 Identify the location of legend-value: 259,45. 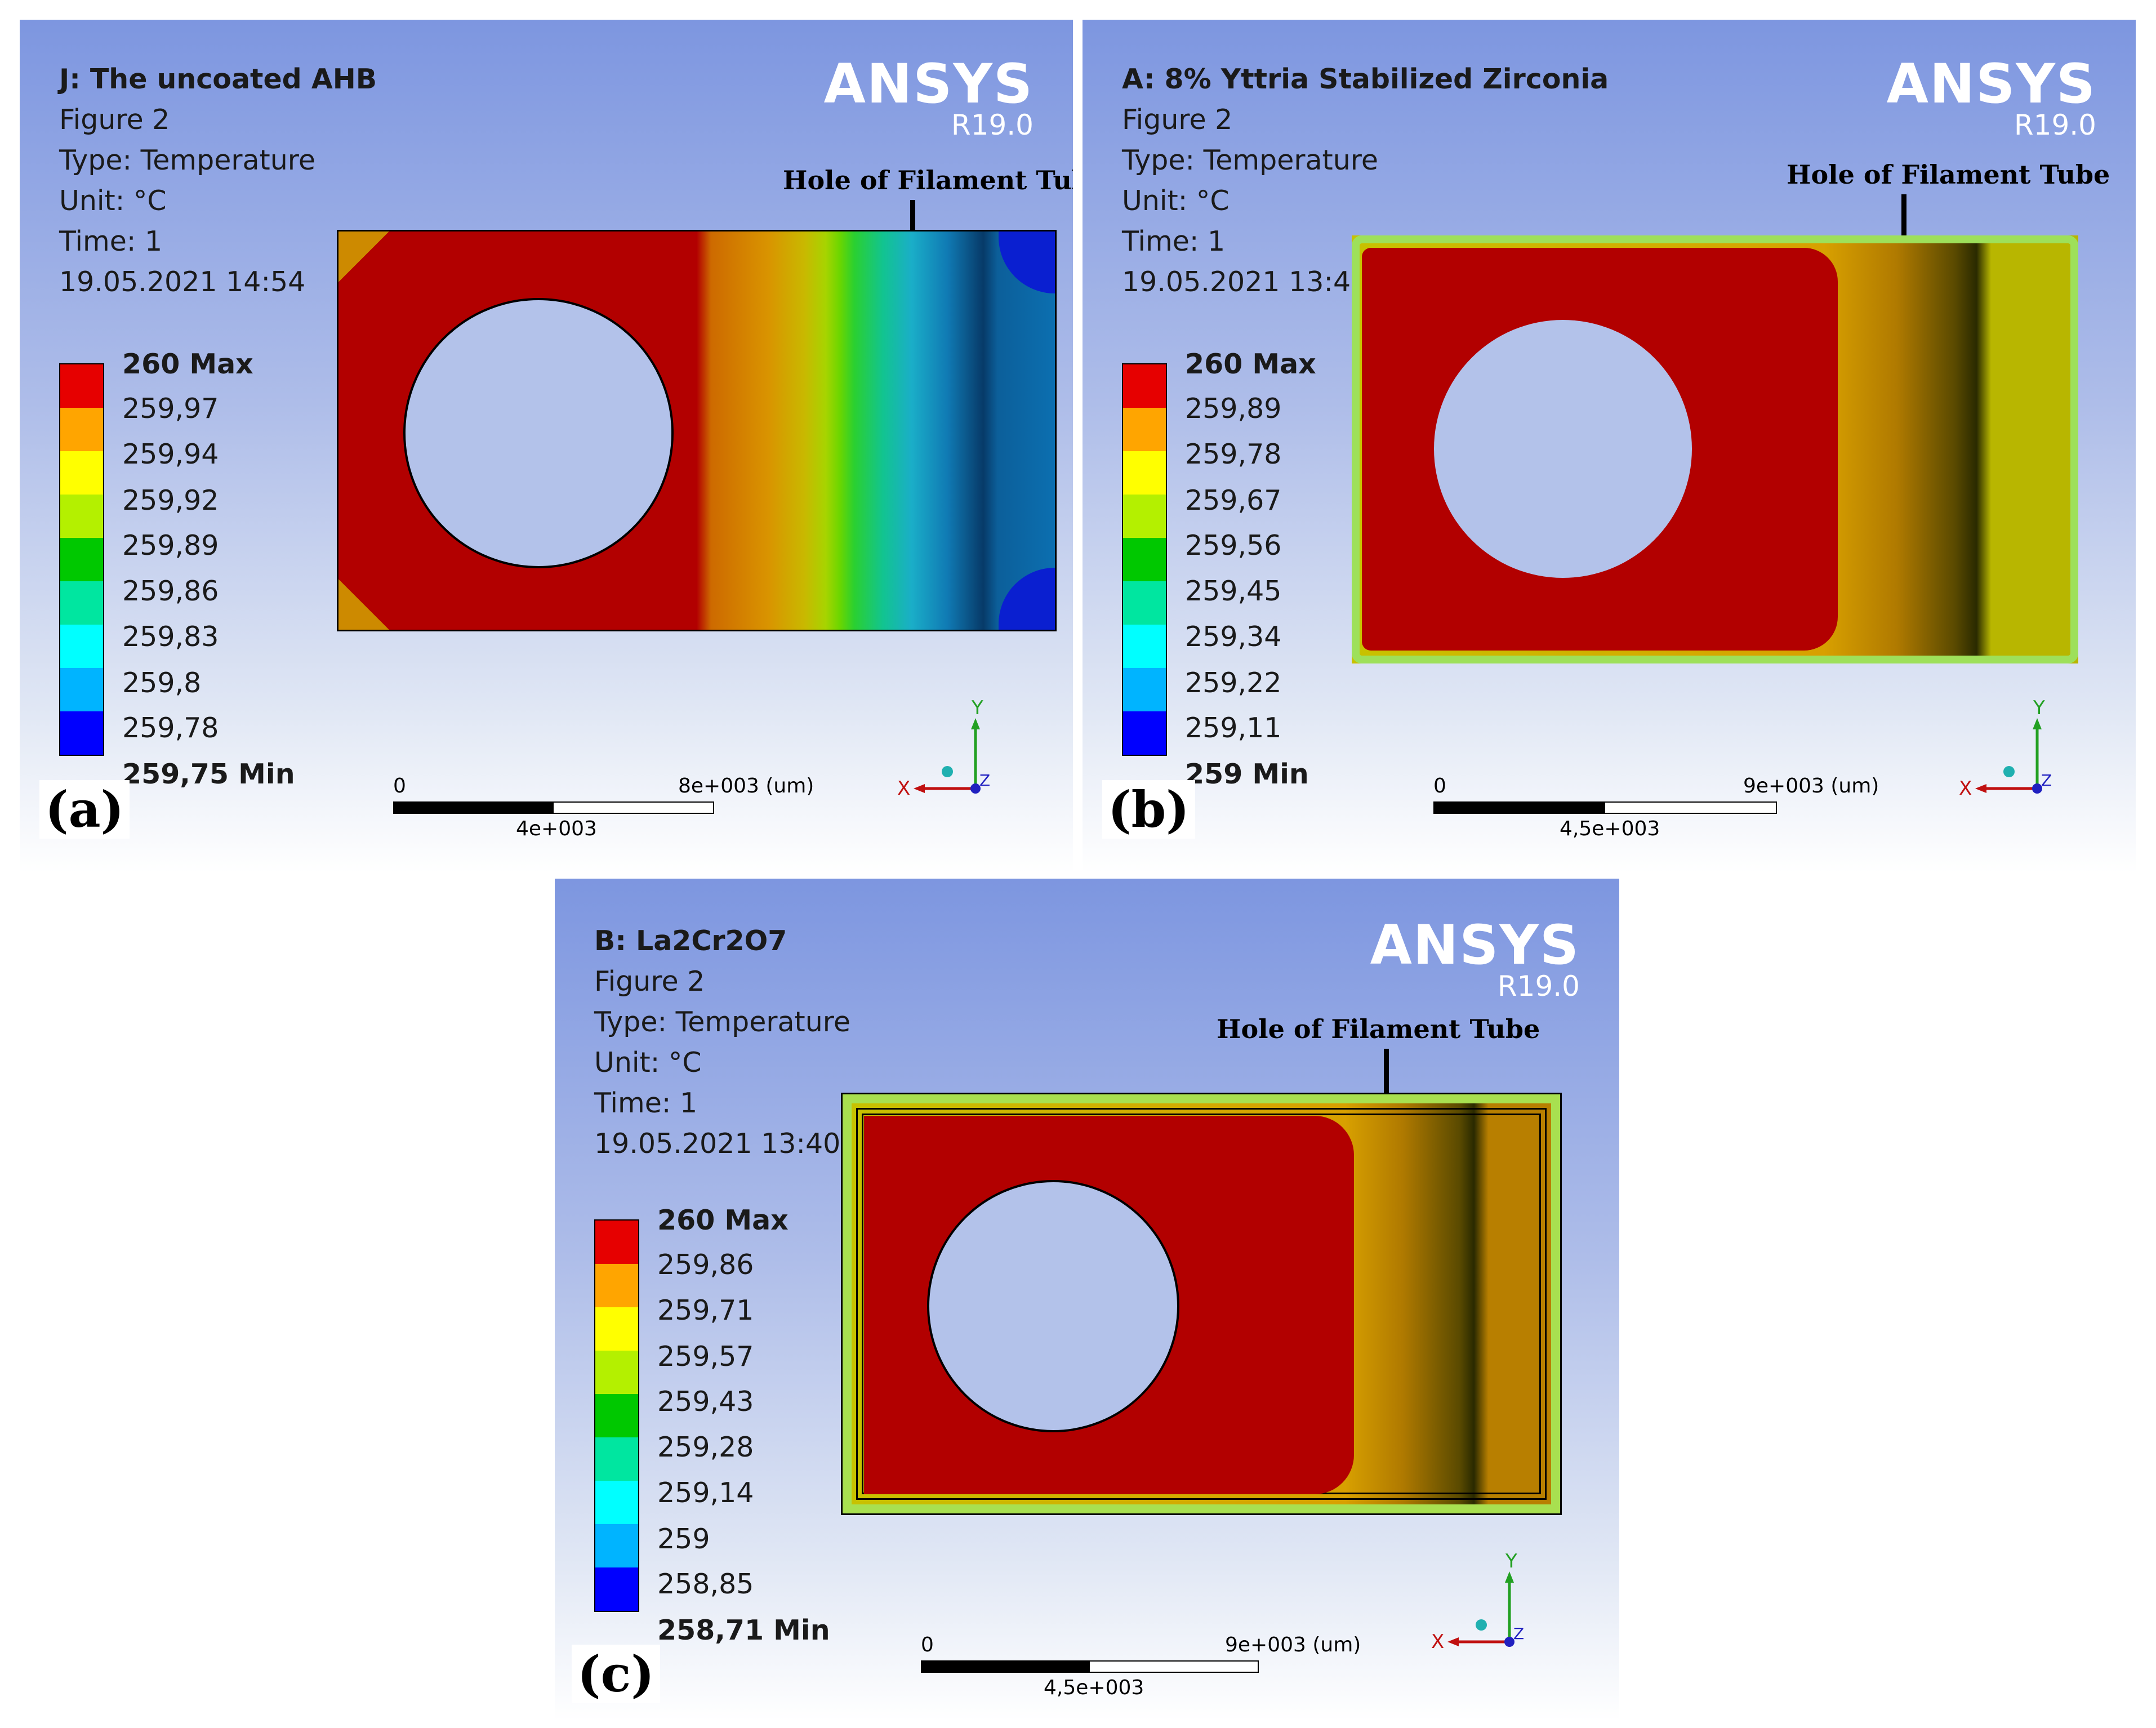
(1233, 591).